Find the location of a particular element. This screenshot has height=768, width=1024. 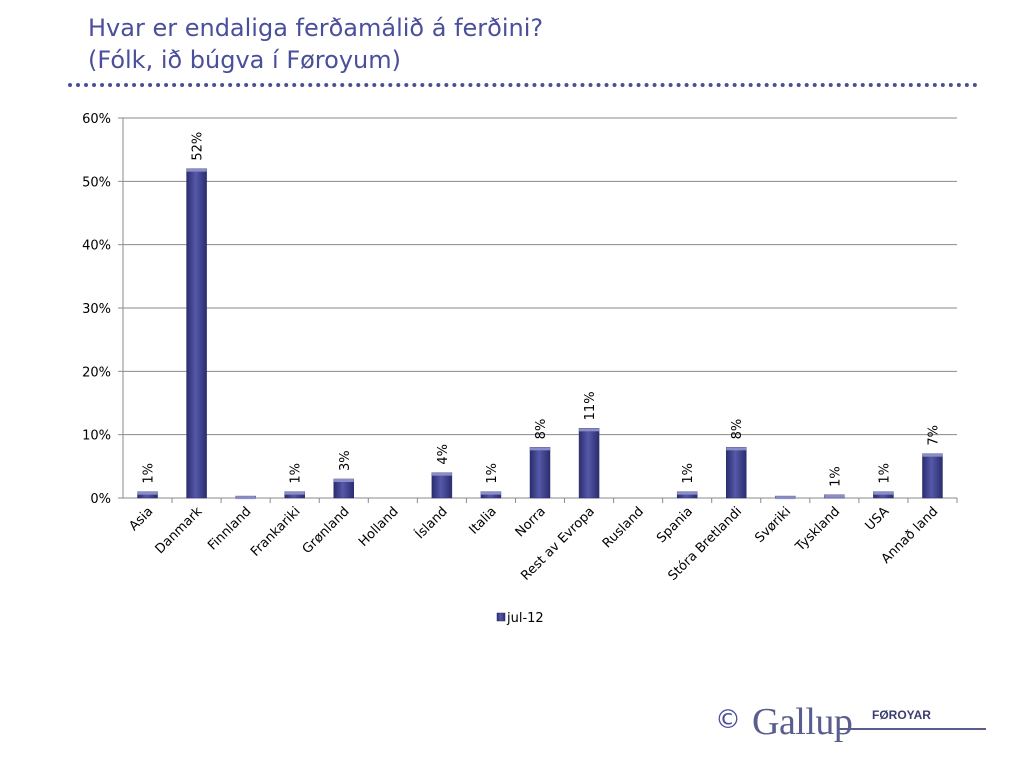

x-tick-label: Italia is located at coordinates (482, 520).